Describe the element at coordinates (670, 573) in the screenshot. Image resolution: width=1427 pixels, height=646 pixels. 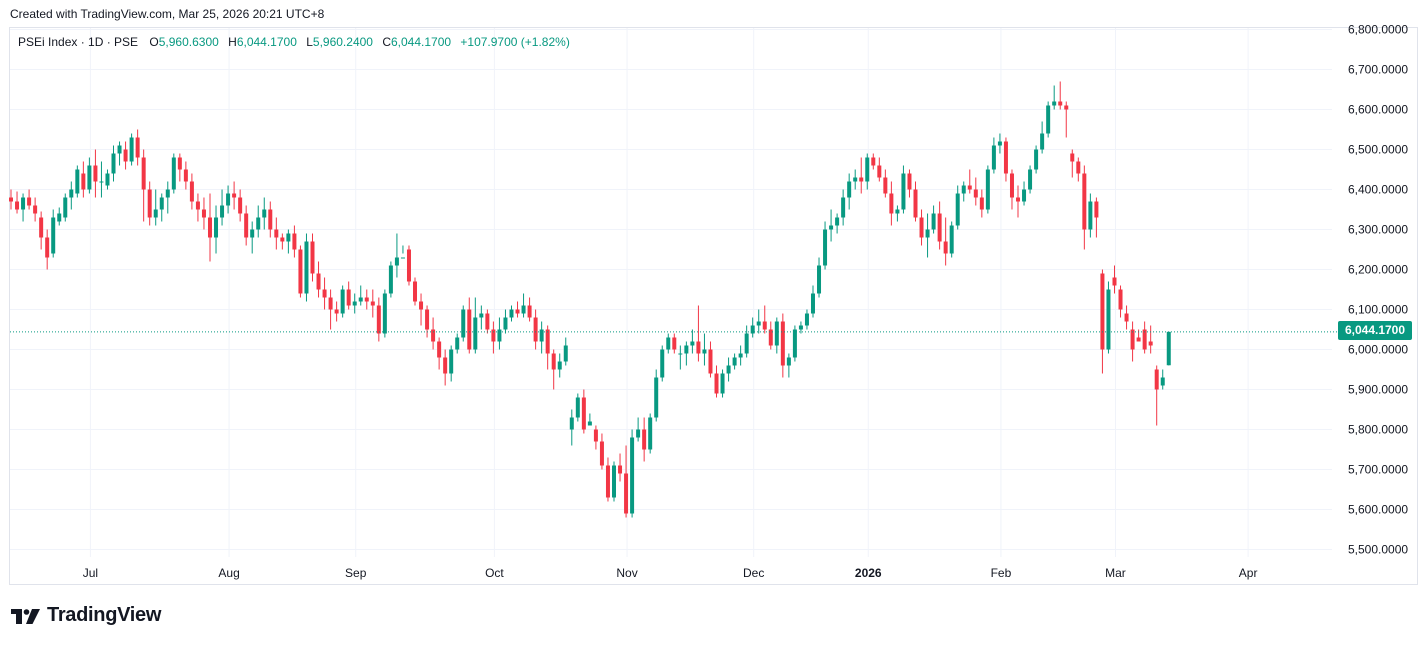
I see `time-axis: Jul Aug Sep Oct Nov Dec 2026 Feb Mar Apr` at that location.